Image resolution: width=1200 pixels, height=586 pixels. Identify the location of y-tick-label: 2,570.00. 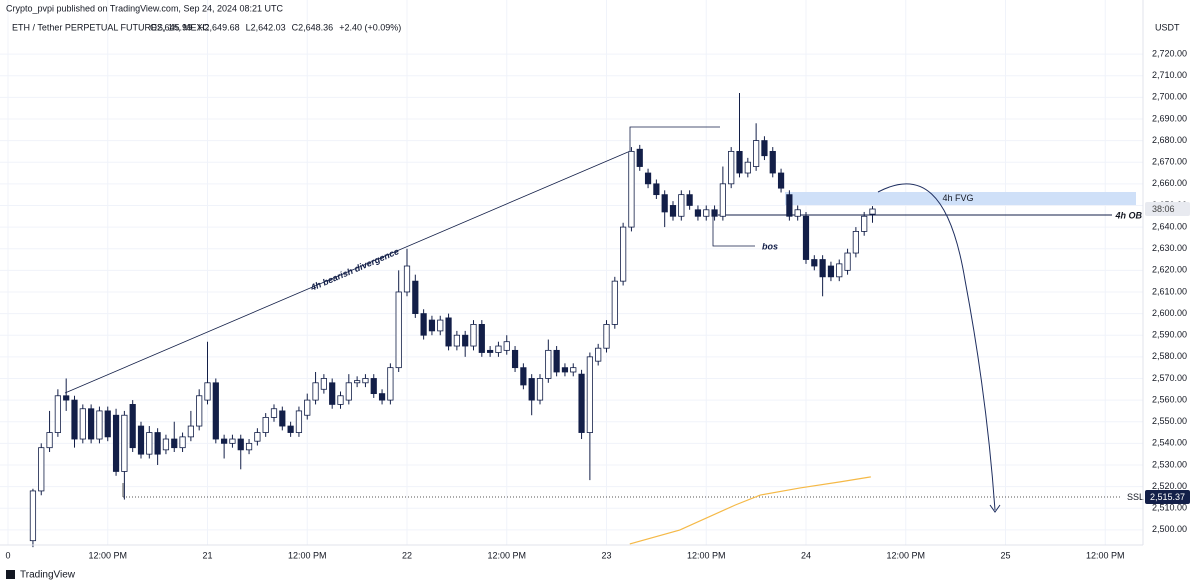
(1169, 378).